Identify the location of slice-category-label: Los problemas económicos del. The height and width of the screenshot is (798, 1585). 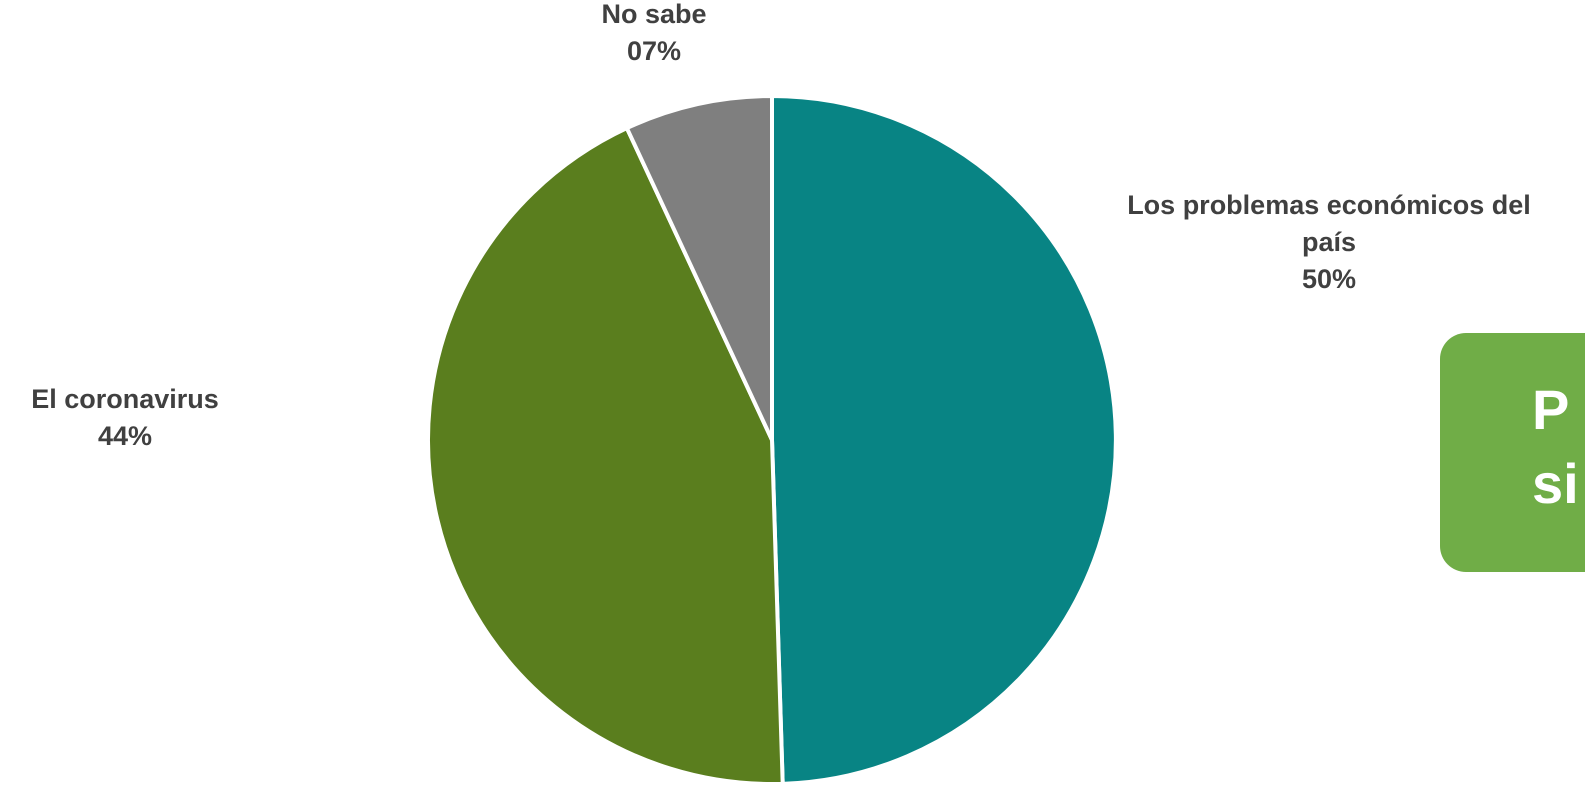
(1329, 205).